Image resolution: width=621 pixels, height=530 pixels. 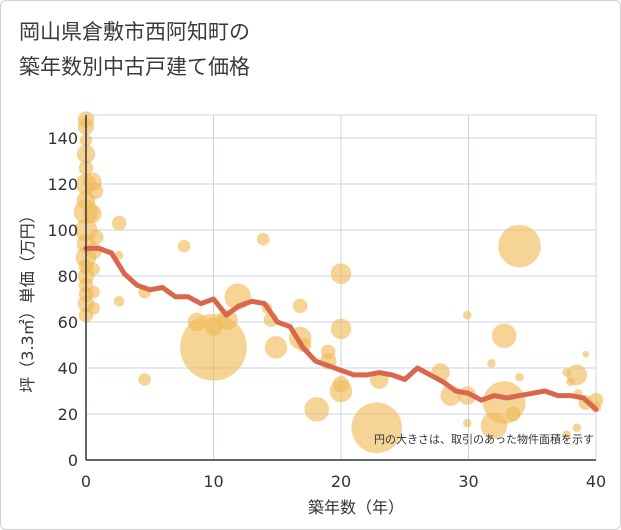 What do you see at coordinates (356, 507) in the screenshot?
I see `x-axis-label: 築年数（年）` at bounding box center [356, 507].